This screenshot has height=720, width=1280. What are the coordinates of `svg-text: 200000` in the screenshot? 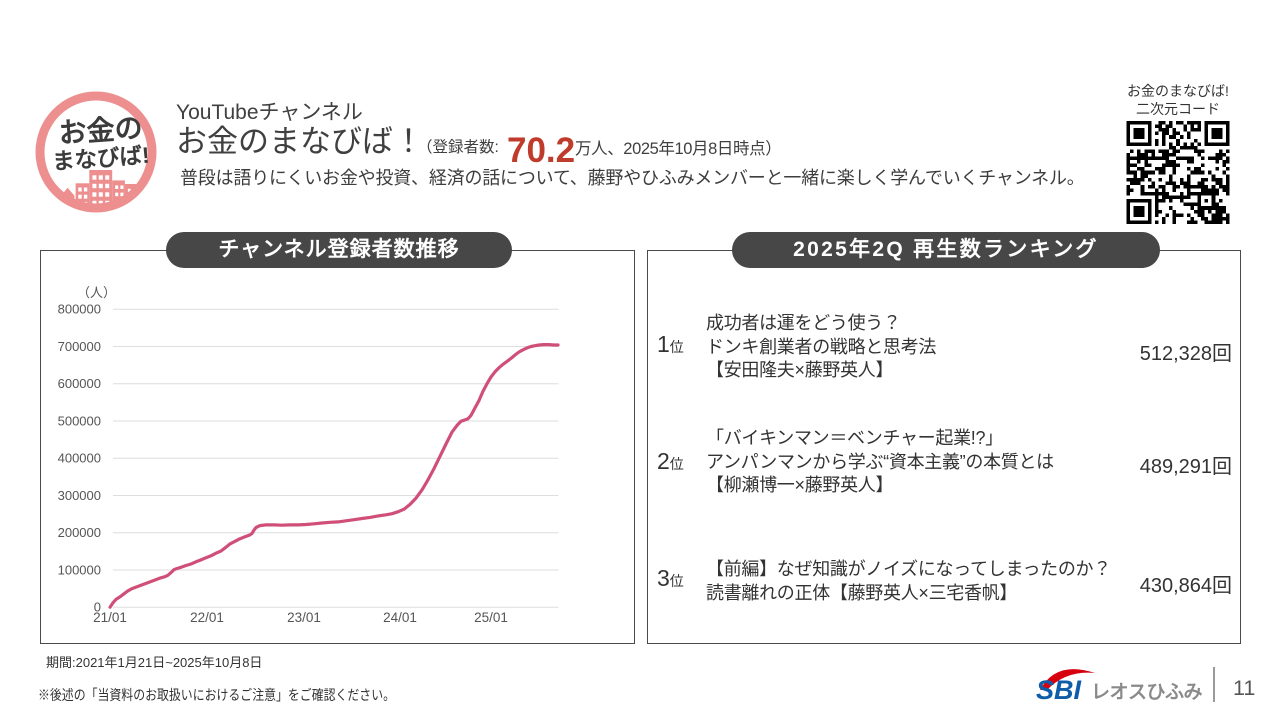 It's located at (79, 532).